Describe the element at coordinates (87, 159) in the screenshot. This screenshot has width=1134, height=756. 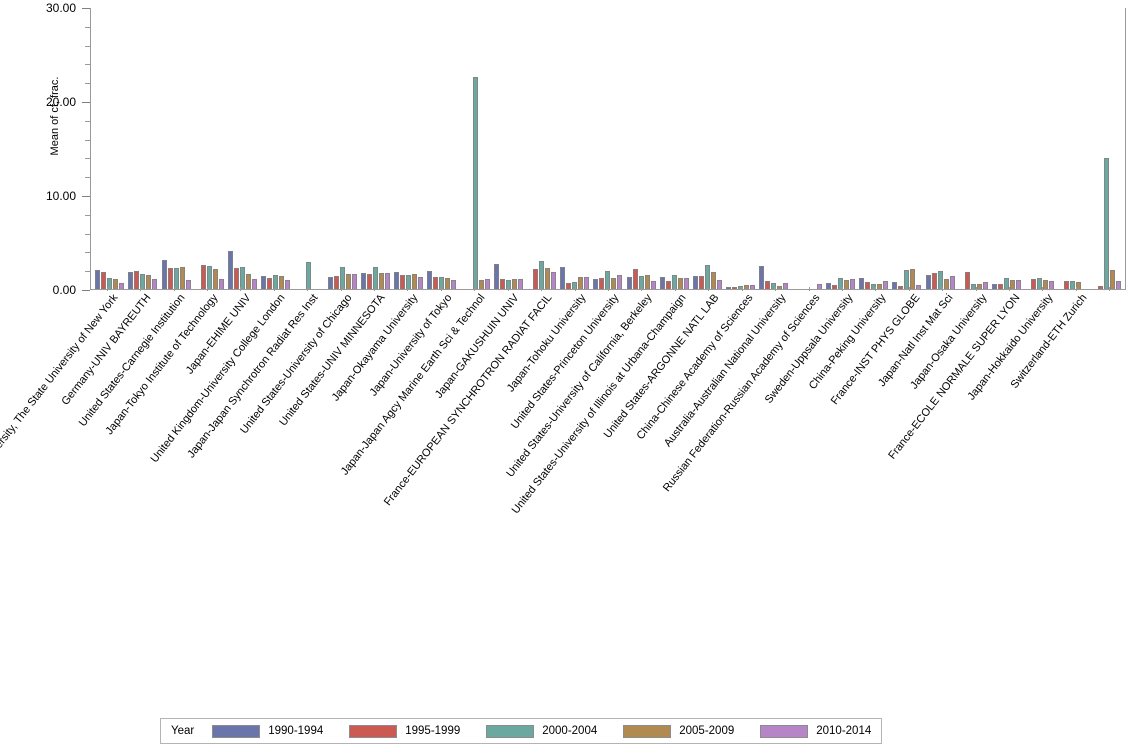
I see `y-axis-minor-tick` at that location.